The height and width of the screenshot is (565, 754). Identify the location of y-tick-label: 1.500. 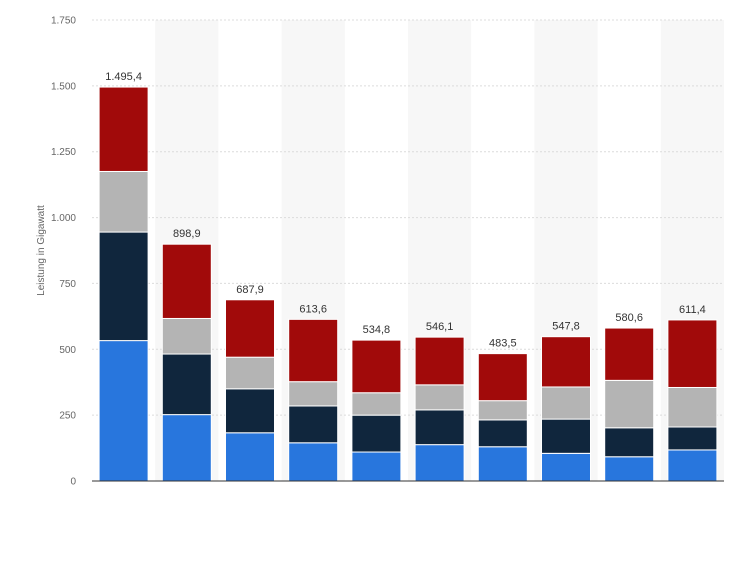
(63, 86).